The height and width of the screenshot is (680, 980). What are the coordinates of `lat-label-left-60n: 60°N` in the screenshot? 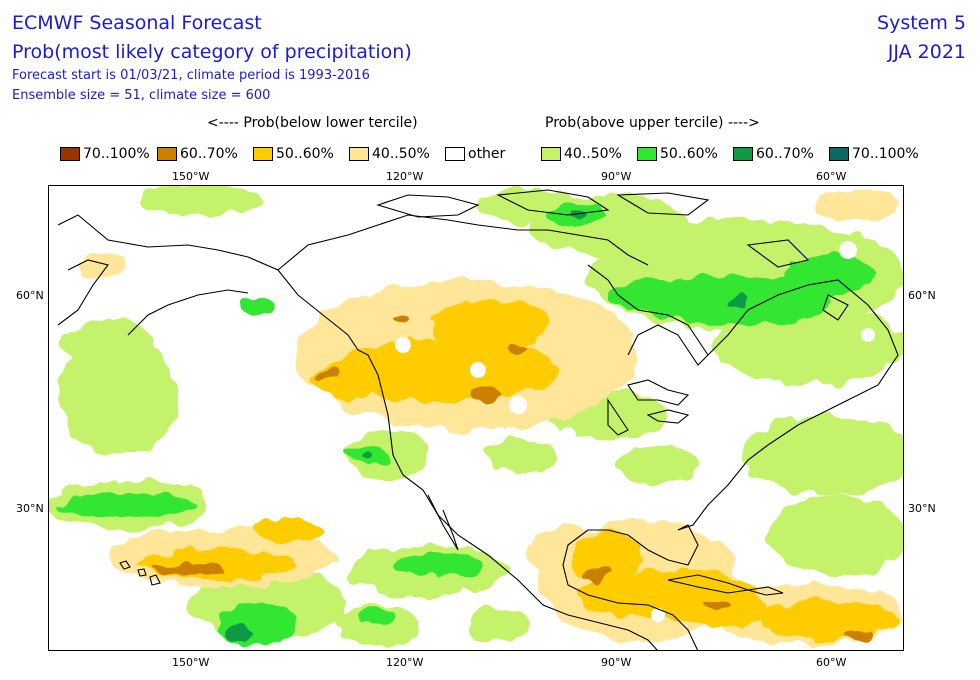 It's located at (30, 295).